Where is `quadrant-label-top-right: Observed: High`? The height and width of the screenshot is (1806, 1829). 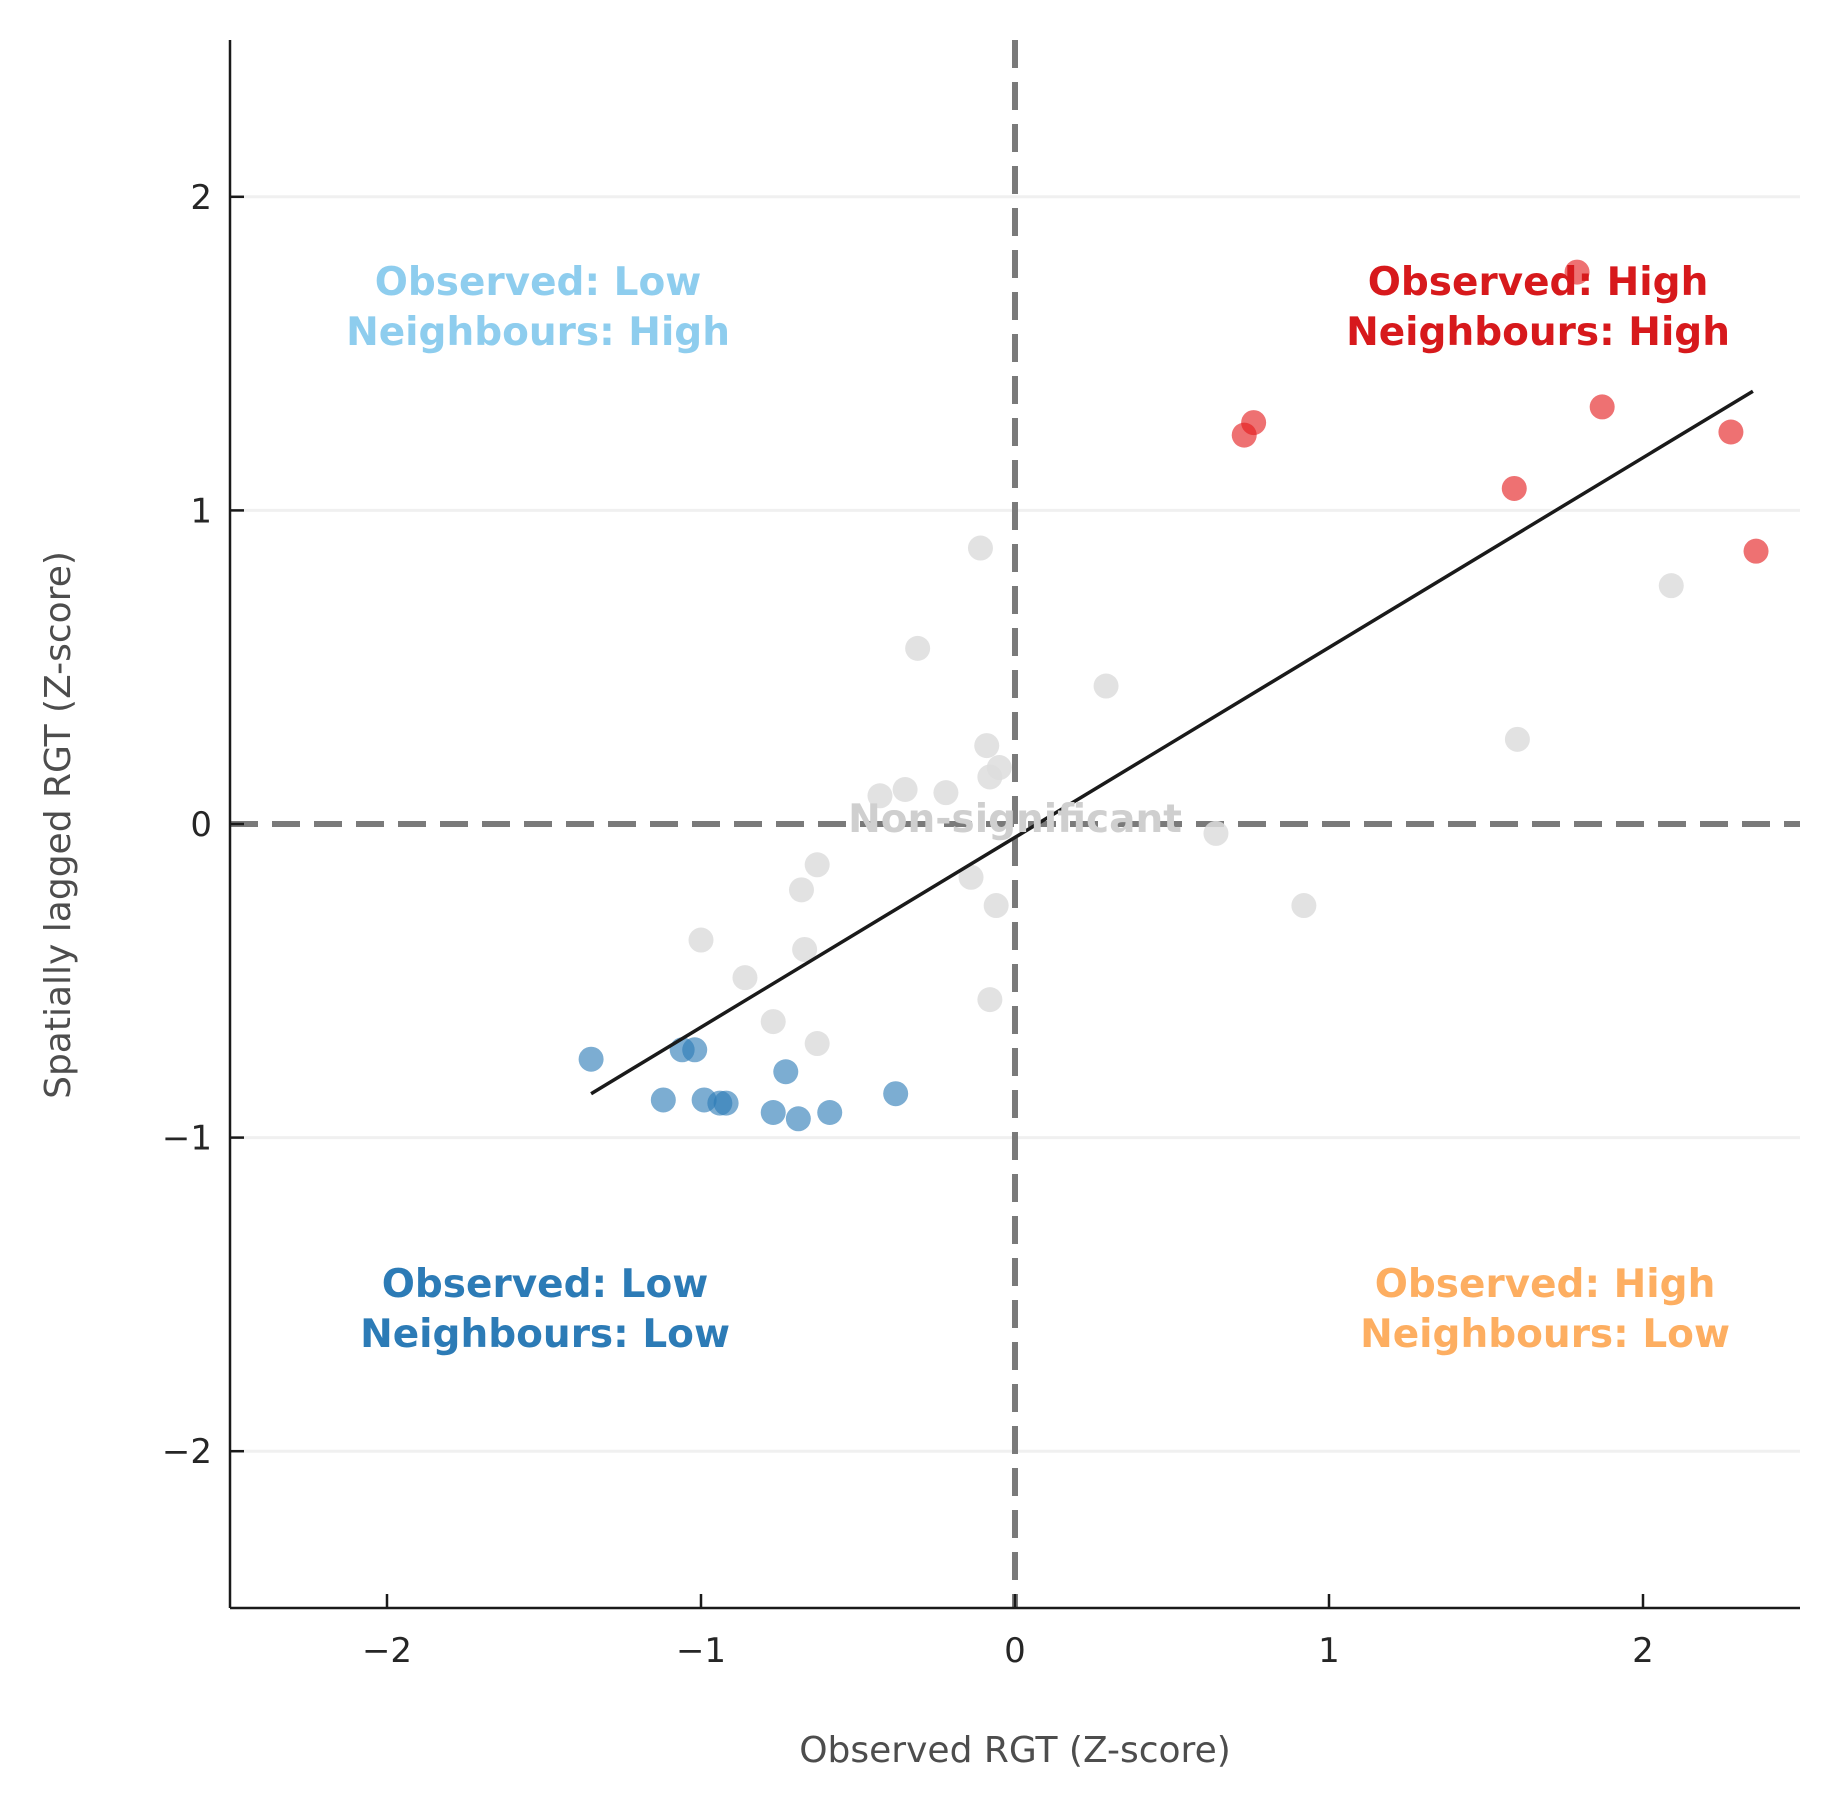 quadrant-label-top-right: Observed: High is located at coordinates (1538, 282).